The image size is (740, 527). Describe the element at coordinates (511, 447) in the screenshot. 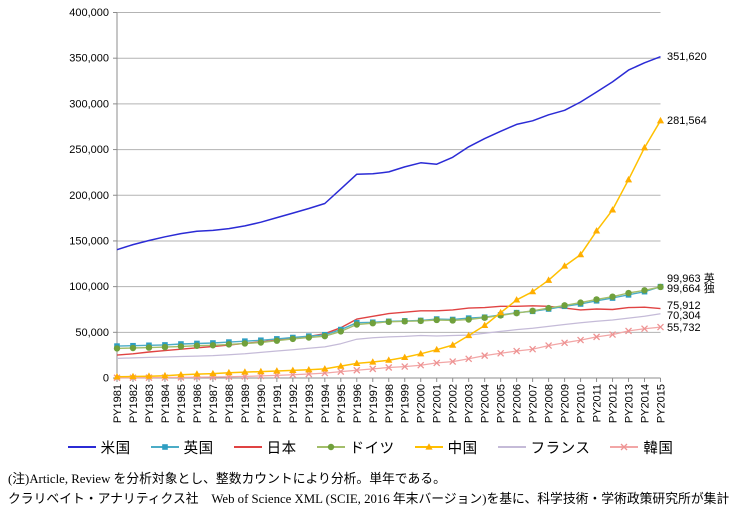

I see `legend-marker-france` at that location.